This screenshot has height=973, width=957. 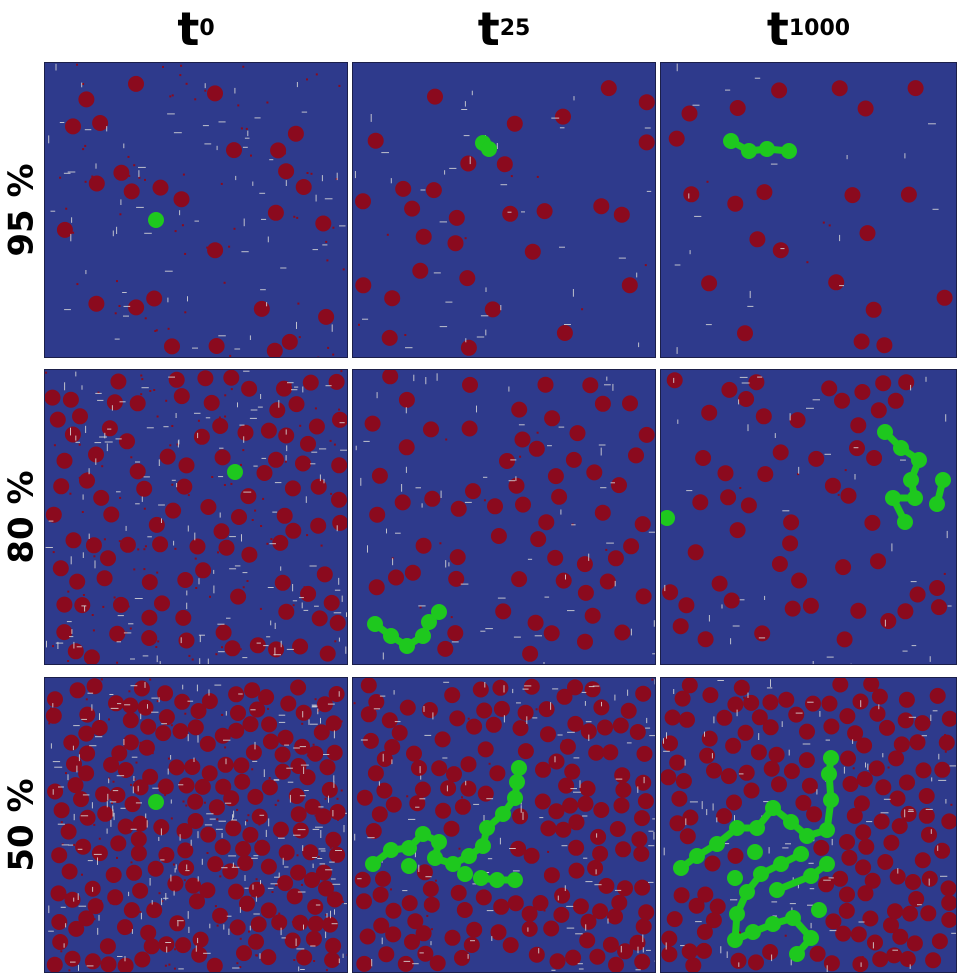 What do you see at coordinates (22, 517) in the screenshot?
I see `row-label-text: 80 %` at bounding box center [22, 517].